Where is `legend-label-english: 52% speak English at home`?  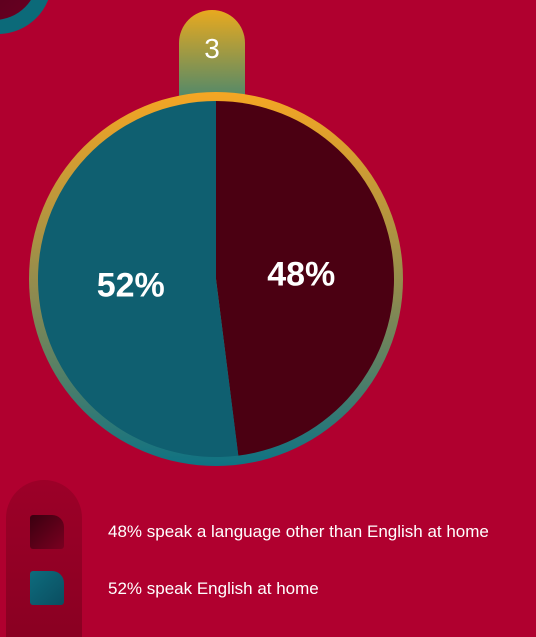
legend-label-english: 52% speak English at home is located at coordinates (213, 588).